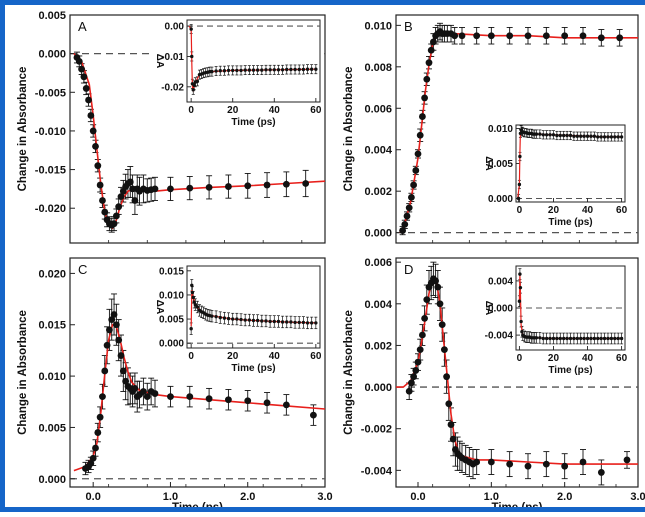  I want to click on inset-y-tick-label: 0.015, so click(171, 271).